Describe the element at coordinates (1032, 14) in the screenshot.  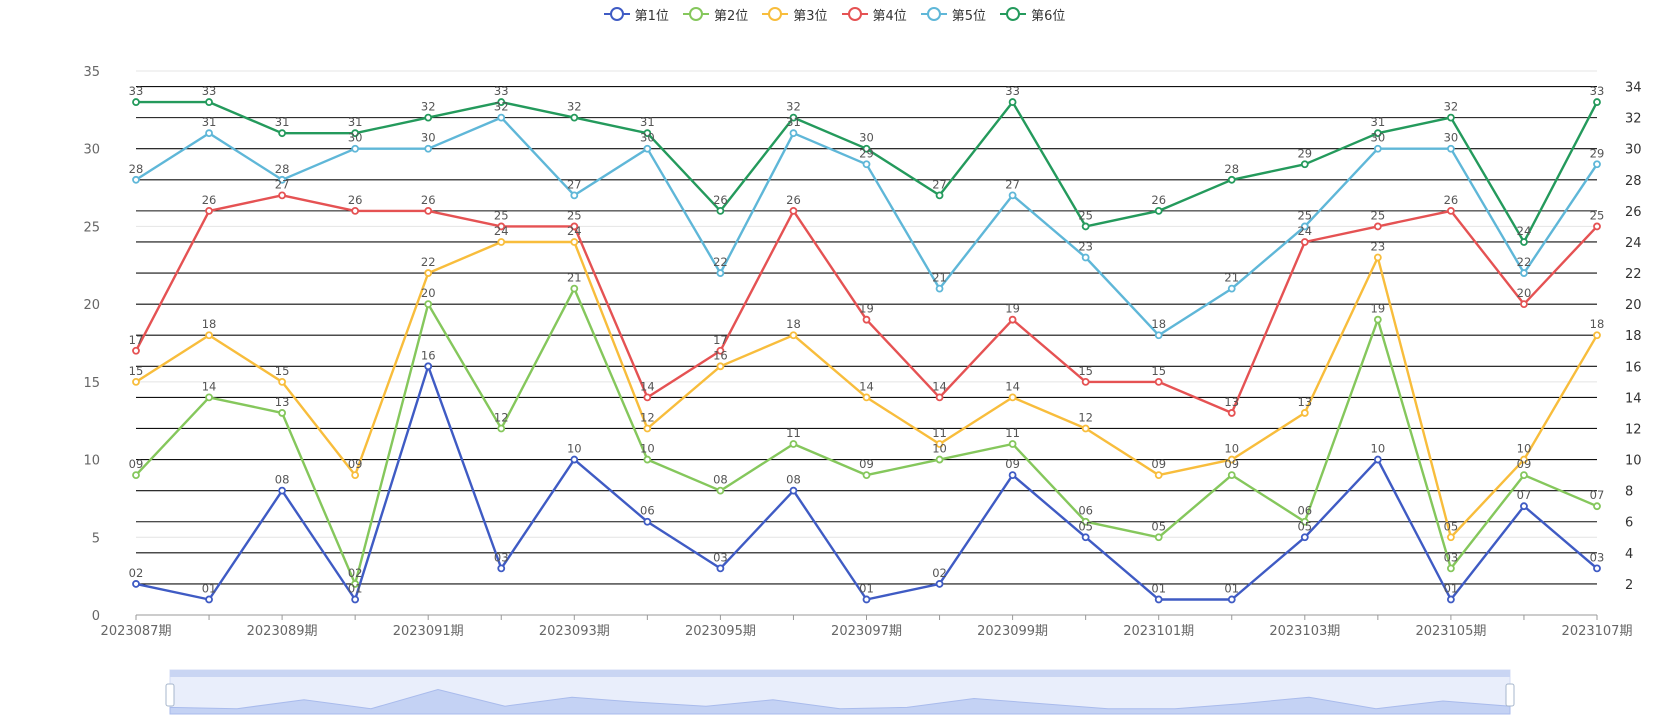
I see `legend-item-6: 第6位` at that location.